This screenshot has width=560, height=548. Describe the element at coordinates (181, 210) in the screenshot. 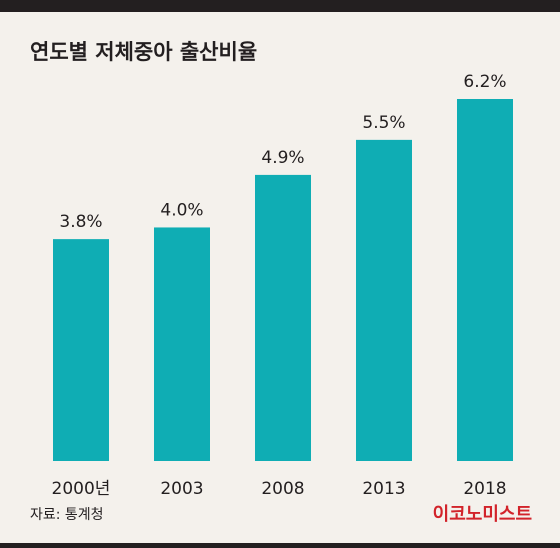

I see `data-label-1: 4.0%` at that location.